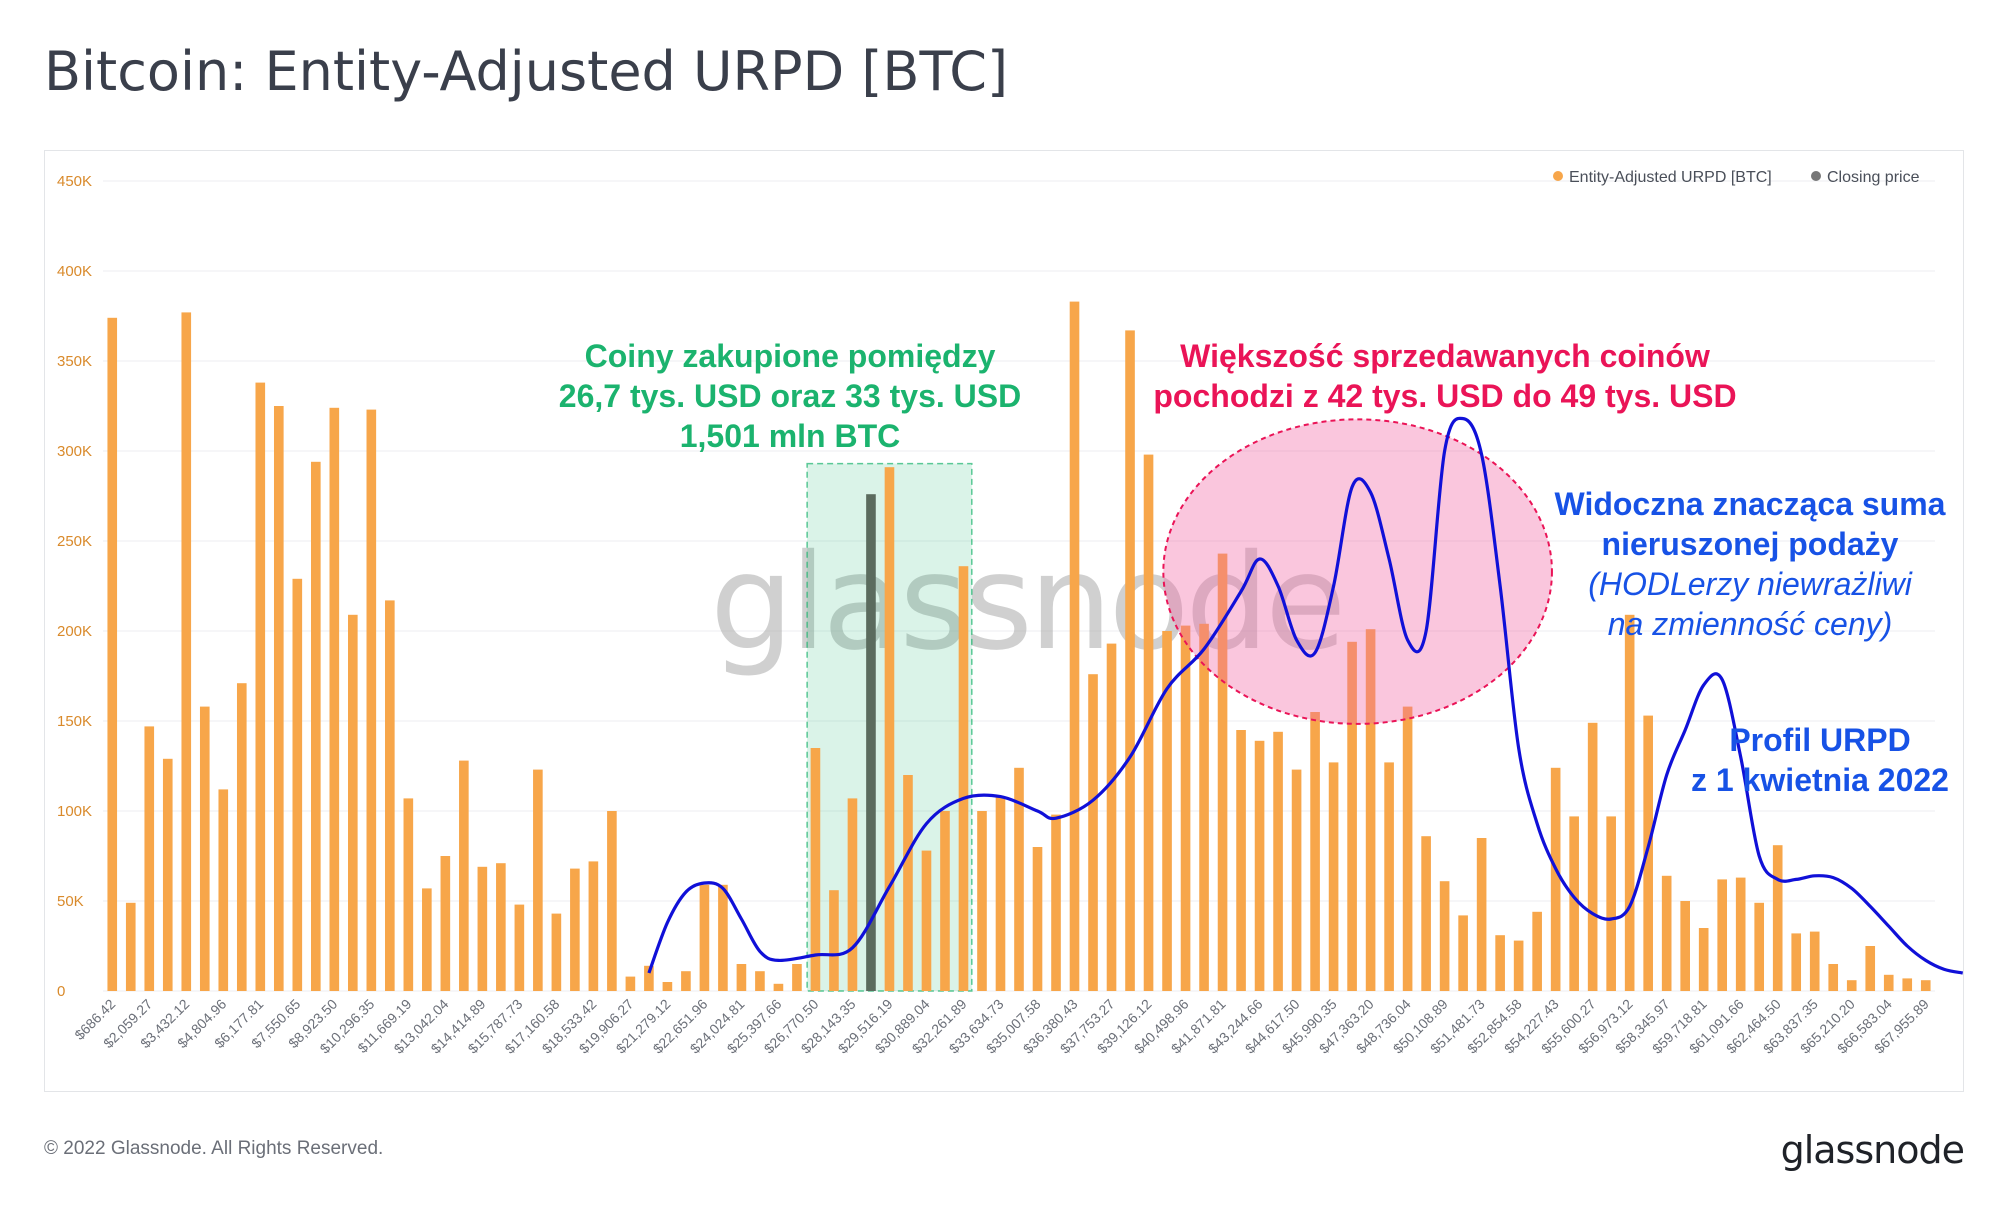 This screenshot has width=2000, height=1208. Describe the element at coordinates (1558, 176) in the screenshot. I see `legend-urpd-dot` at that location.